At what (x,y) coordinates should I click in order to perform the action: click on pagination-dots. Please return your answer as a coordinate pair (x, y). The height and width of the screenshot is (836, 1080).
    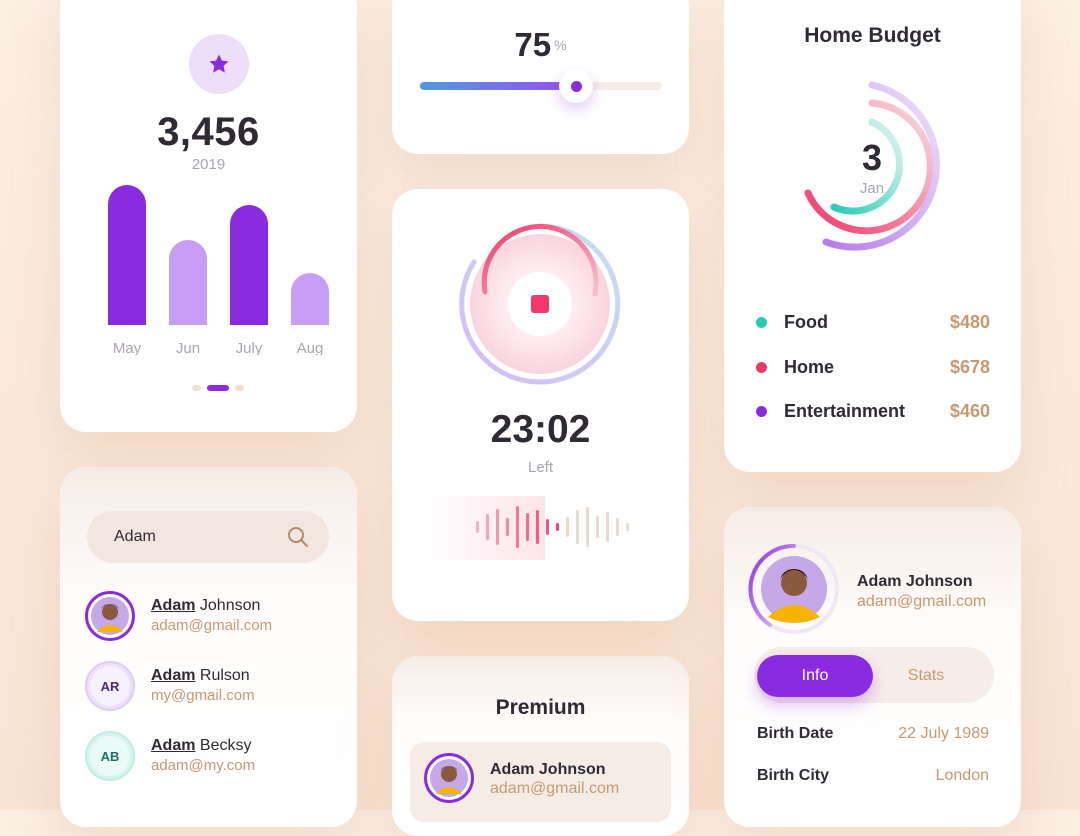
    Looking at the image, I should click on (218, 388).